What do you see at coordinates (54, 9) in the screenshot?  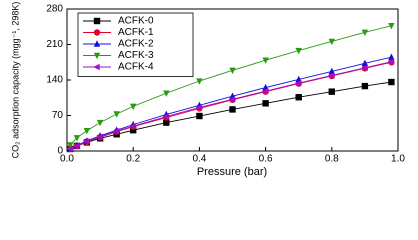 I see `y-tick-label: 280` at bounding box center [54, 9].